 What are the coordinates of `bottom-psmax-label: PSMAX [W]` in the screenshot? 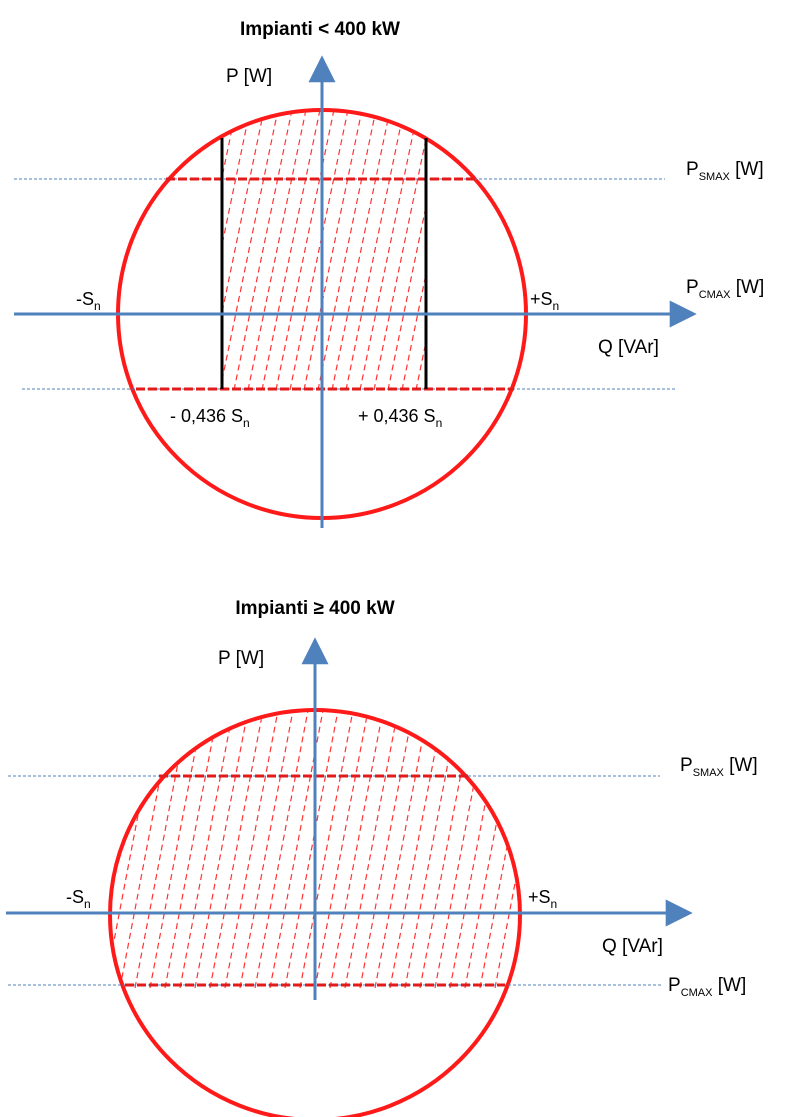 It's located at (719, 767).